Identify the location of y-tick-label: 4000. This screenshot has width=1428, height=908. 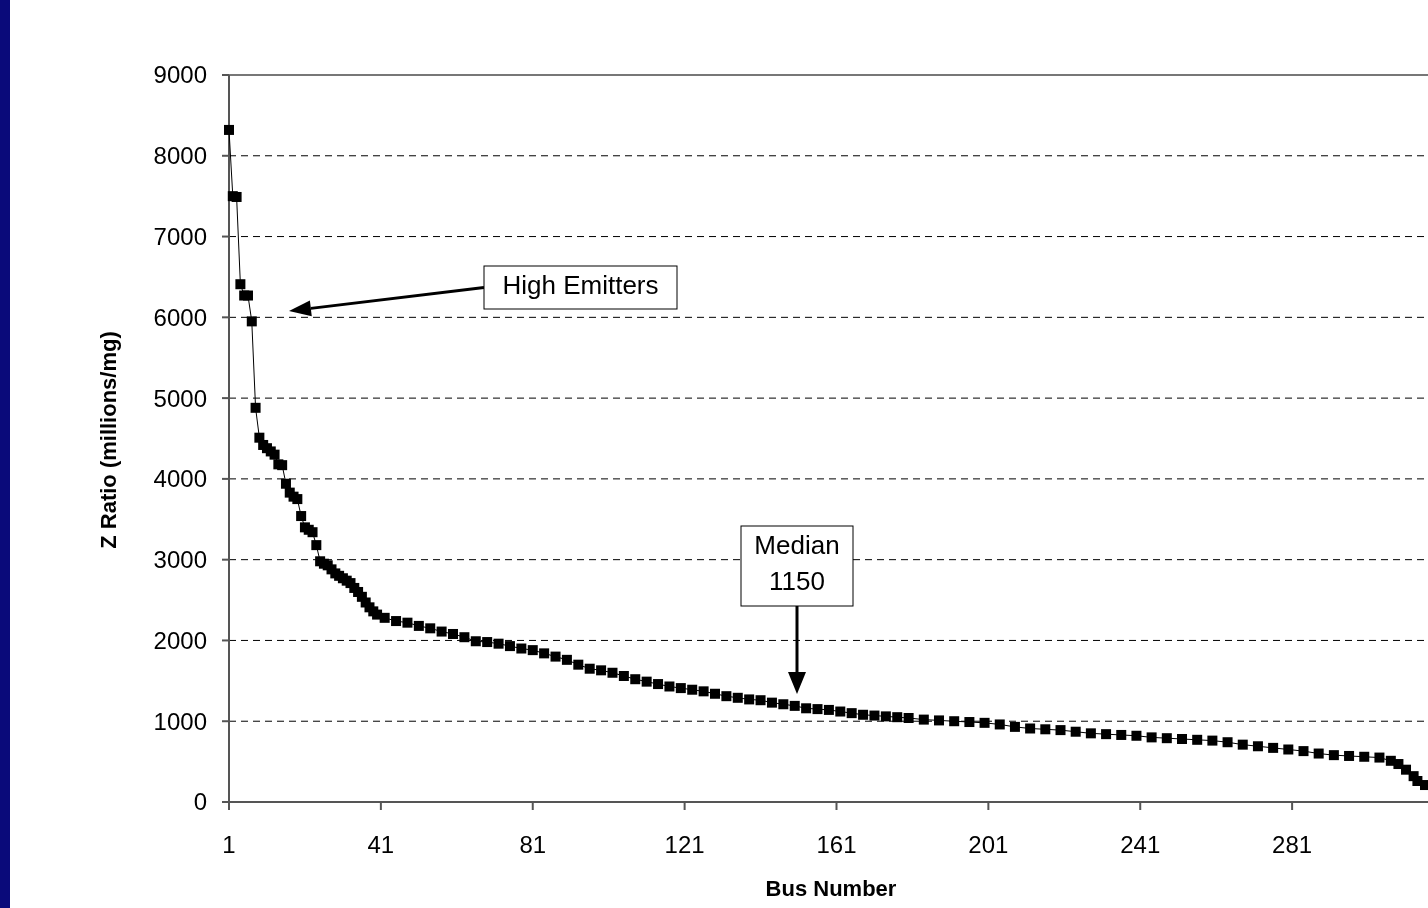
(180, 479).